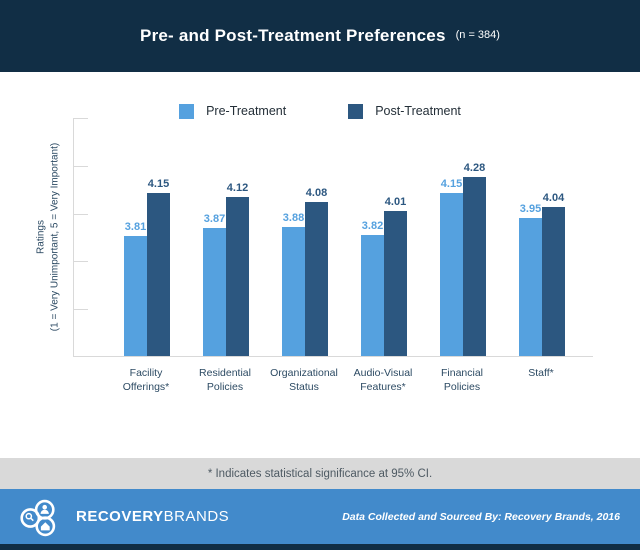  I want to click on bar-column: 4.08, so click(316, 237).